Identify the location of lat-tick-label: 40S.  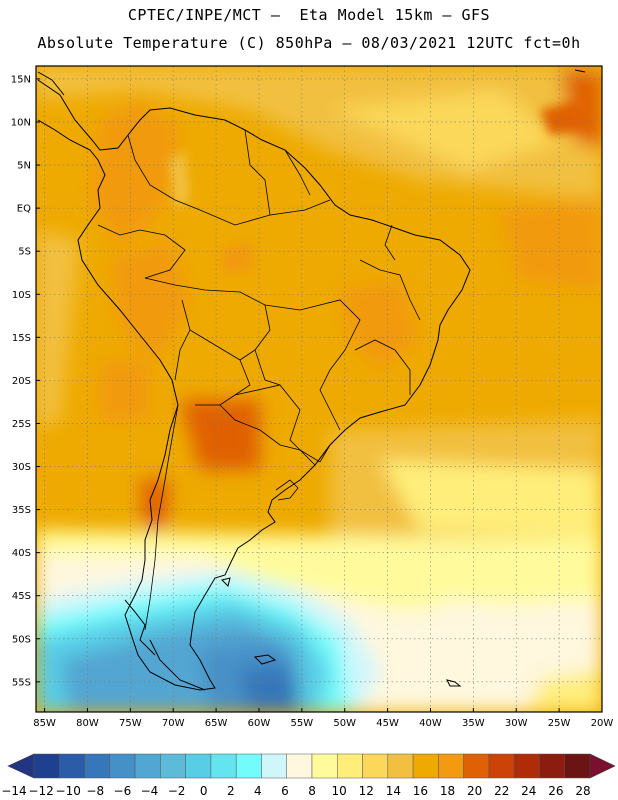
(21, 553).